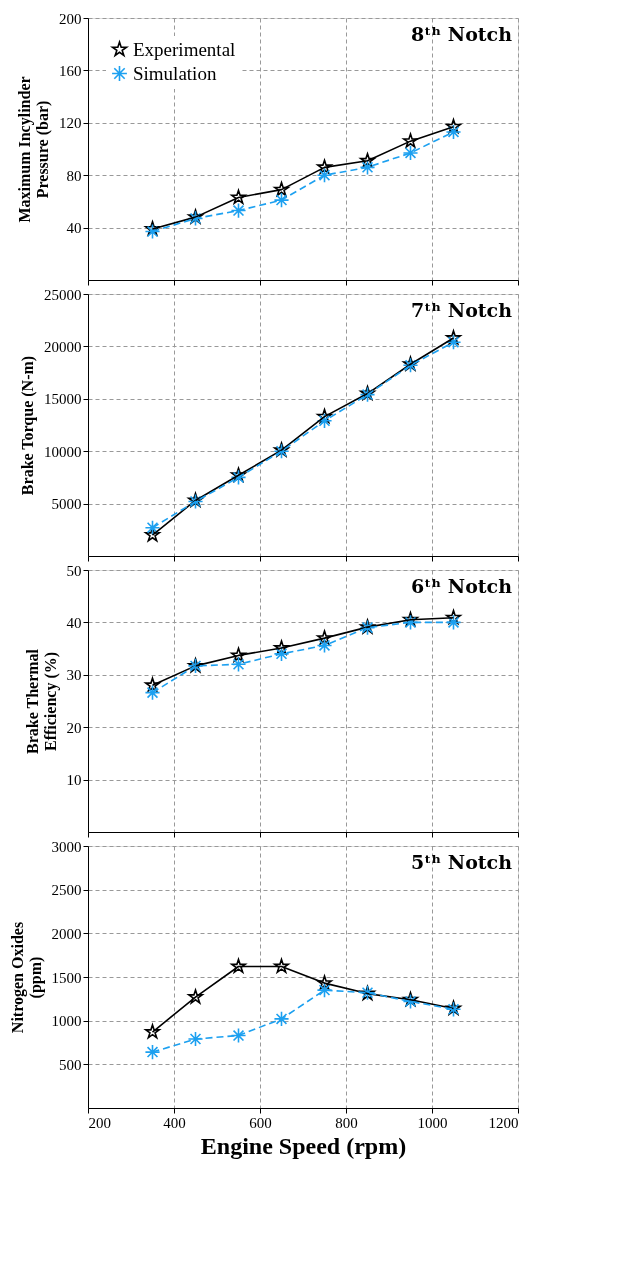 This screenshot has width=630, height=1273. Describe the element at coordinates (34, 149) in the screenshot. I see `y-axis-title: Maximum Incylinder Pressure (bar)` at that location.